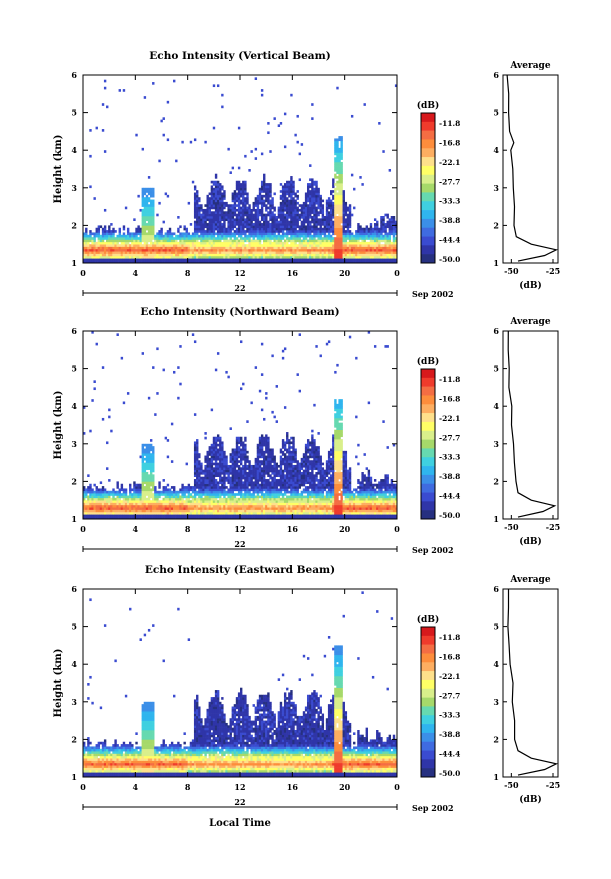 Image resolution: width=611 pixels, height=879 pixels. I want to click on y-tick-label: 1, so click(74, 777).